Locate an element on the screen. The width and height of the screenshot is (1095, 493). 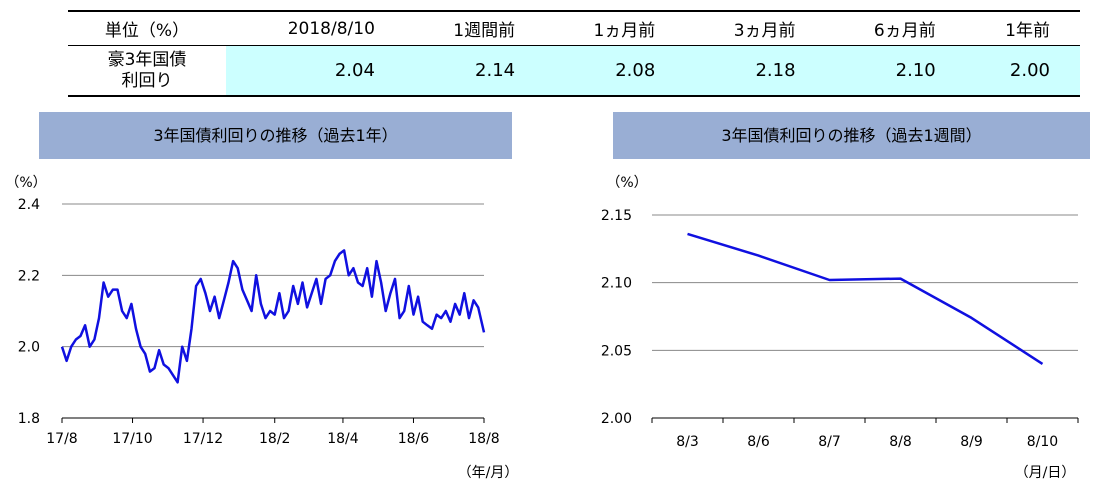
y-tick-label: 2.05 is located at coordinates (616, 351).